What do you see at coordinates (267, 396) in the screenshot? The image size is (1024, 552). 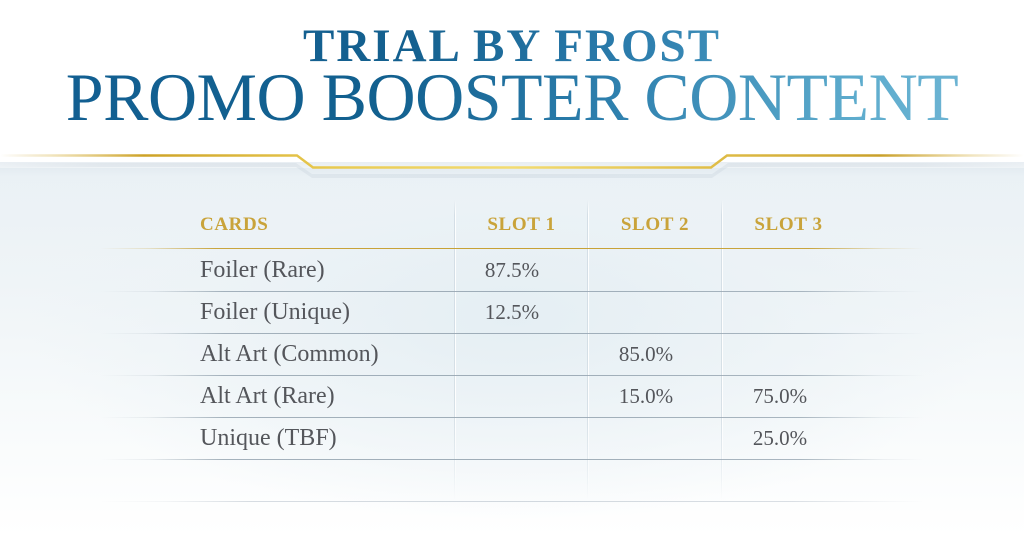 I see `cell-card-name: Alt Art (Rare)` at bounding box center [267, 396].